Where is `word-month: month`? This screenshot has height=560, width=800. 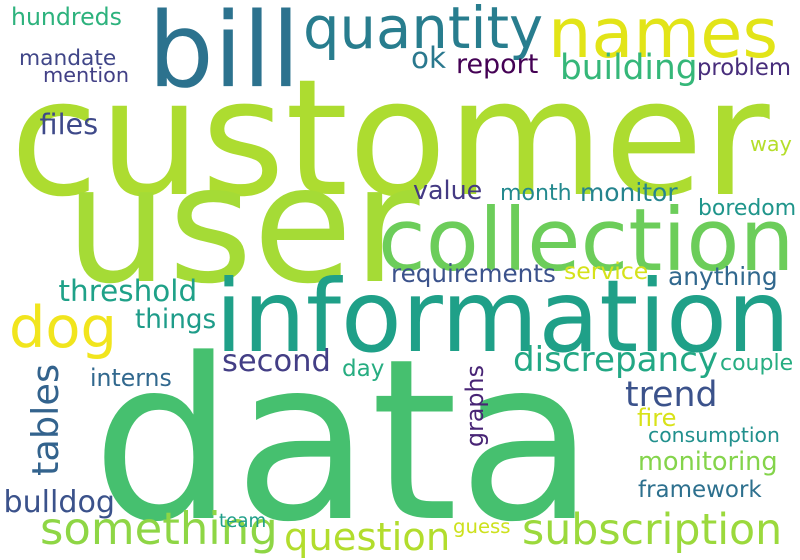
word-month: month is located at coordinates (536, 193).